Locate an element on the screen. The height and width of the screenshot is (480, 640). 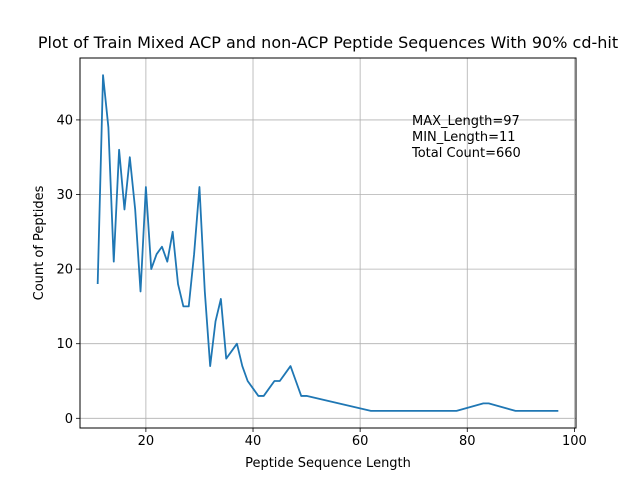
x-axis-label: Peptide Sequence Length is located at coordinates (328, 463).